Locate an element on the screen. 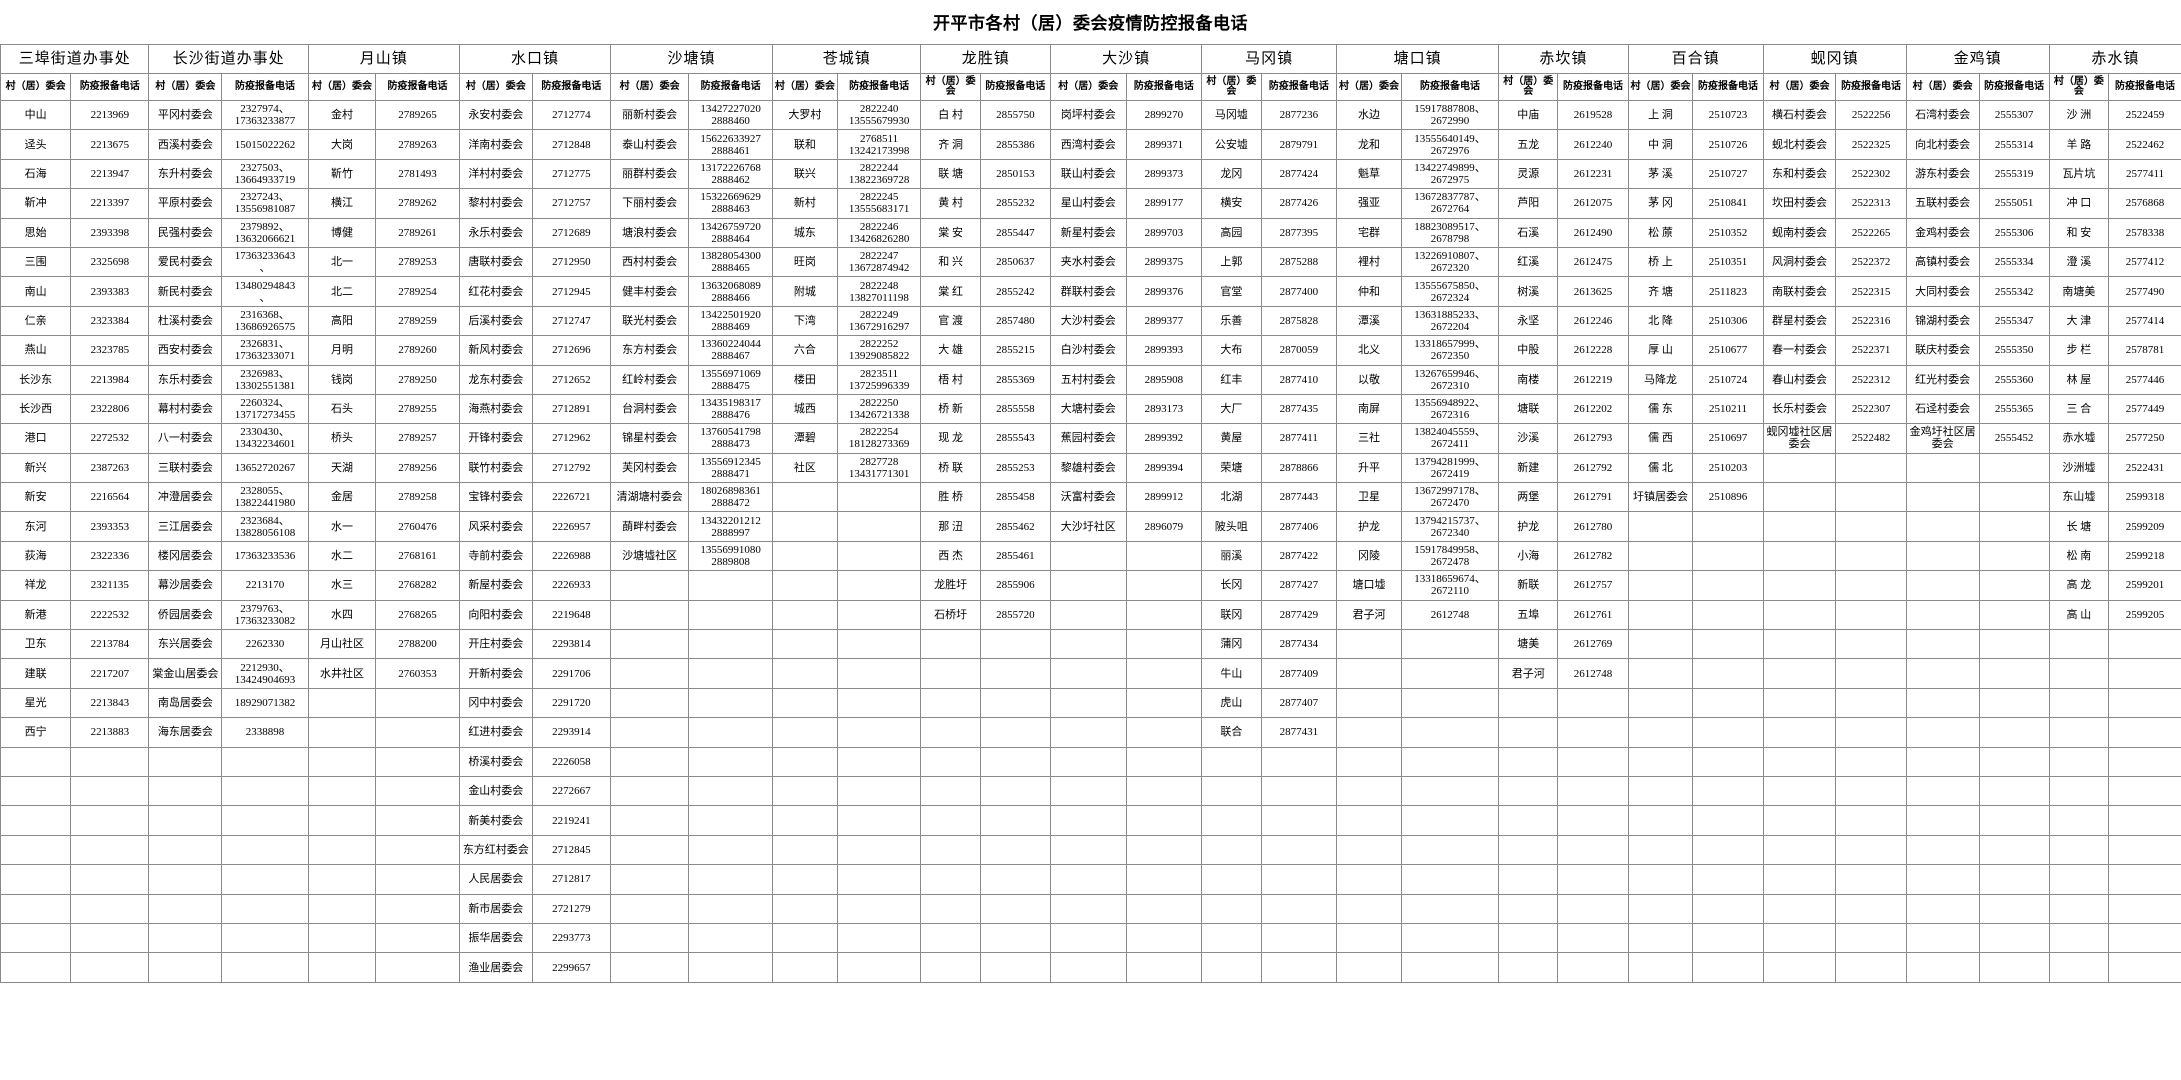 The height and width of the screenshot is (1080, 2181). phone-number-cell: 2712757 is located at coordinates (571, 203).